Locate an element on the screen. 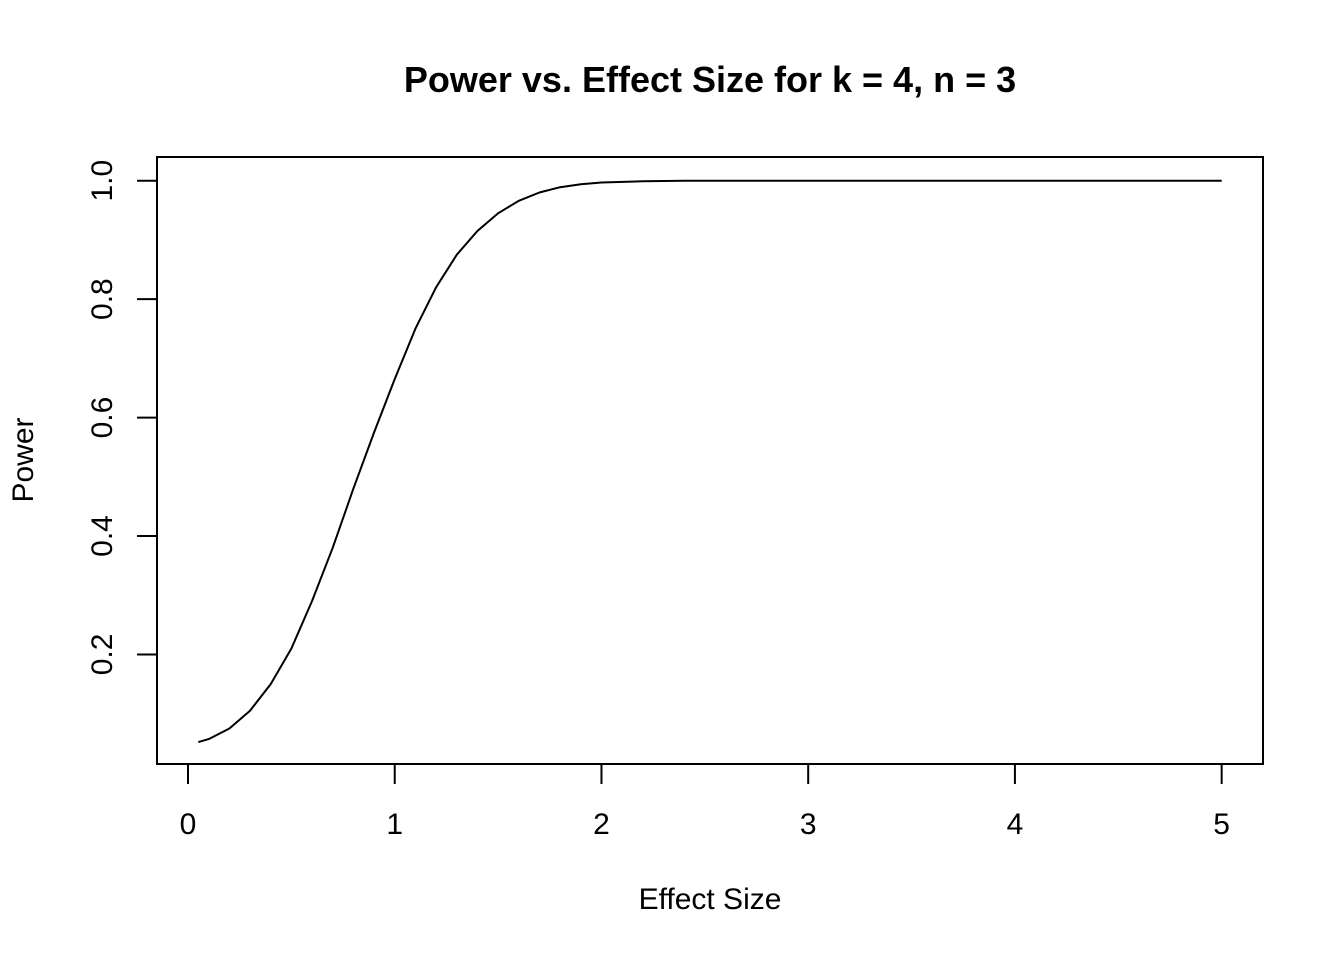  y-tick-label: 0.2 is located at coordinates (102, 655).